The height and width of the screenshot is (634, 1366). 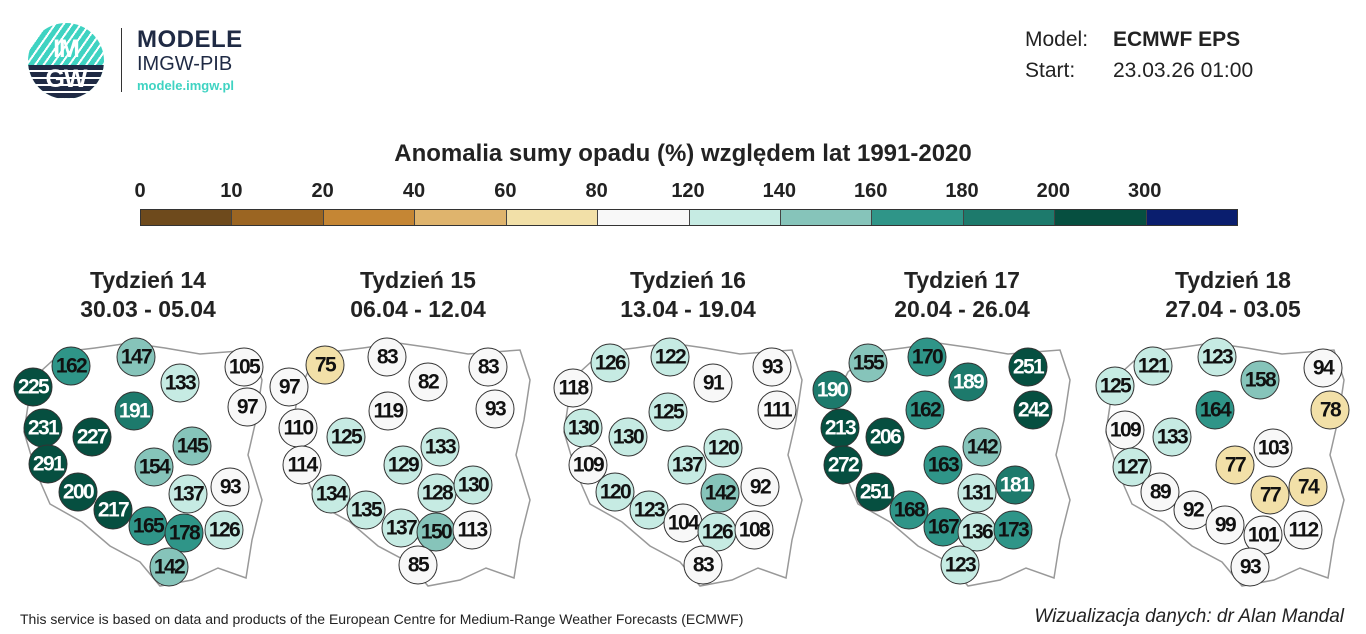 I want to click on region-anomaly-marker: 291, so click(x=48, y=464).